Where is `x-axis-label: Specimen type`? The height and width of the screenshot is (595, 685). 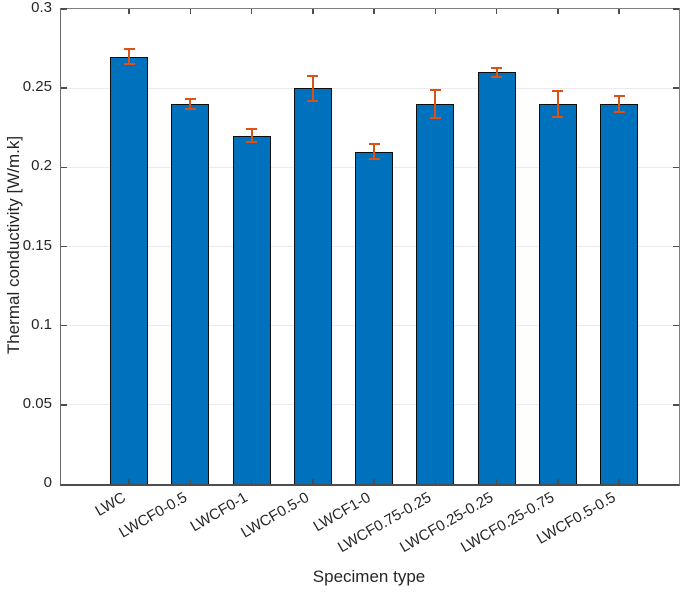
x-axis-label: Specimen type is located at coordinates (369, 576).